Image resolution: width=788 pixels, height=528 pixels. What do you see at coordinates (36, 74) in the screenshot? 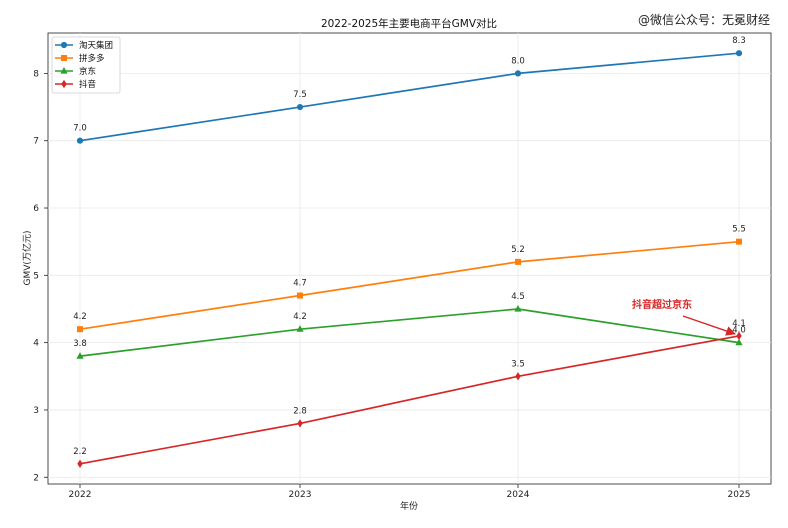
I see `y-tick-label: 8` at bounding box center [36, 74].